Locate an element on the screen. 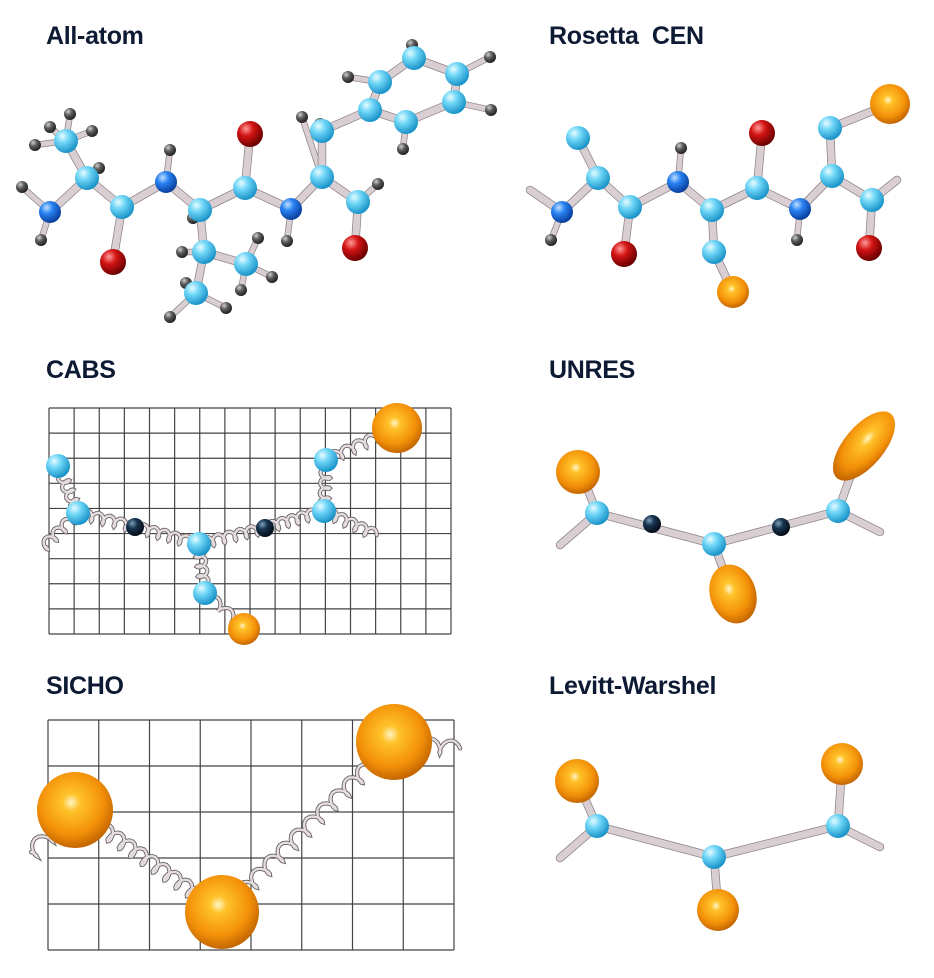 The height and width of the screenshot is (978, 934). cabs-model is located at coordinates (246, 524).